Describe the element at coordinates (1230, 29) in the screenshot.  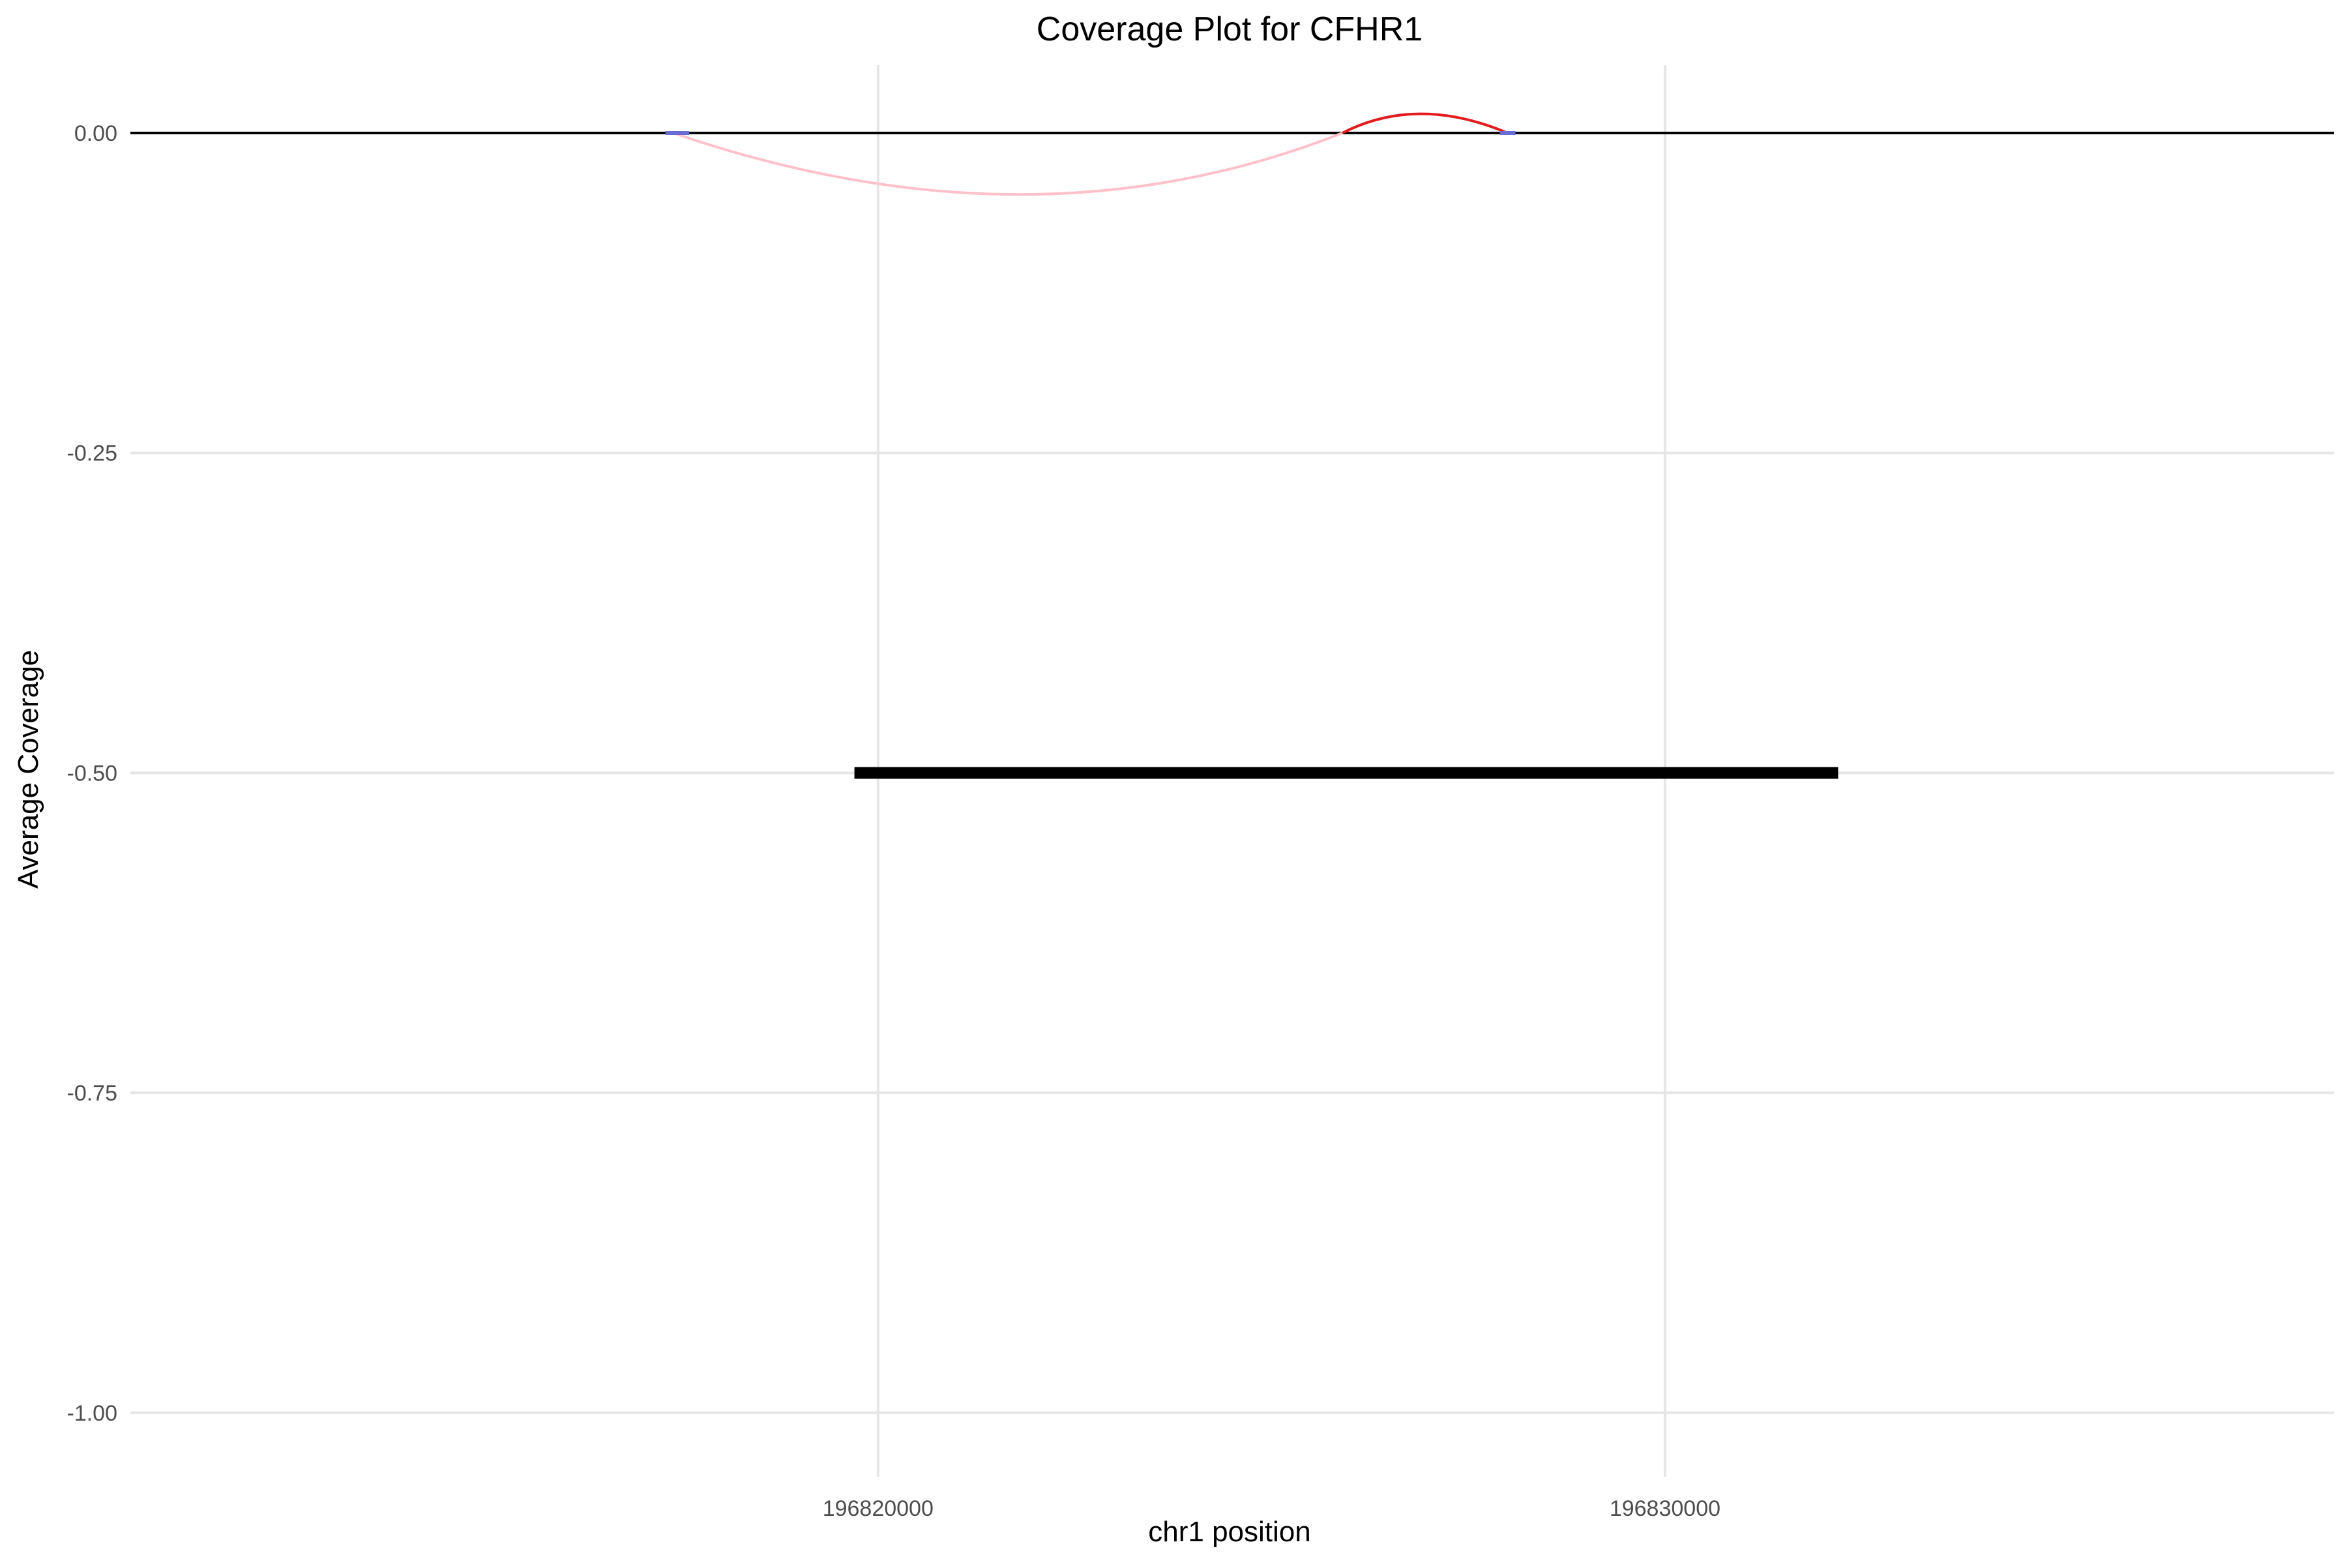
I see `chart-title: Coverage Plot for CFHR1` at that location.